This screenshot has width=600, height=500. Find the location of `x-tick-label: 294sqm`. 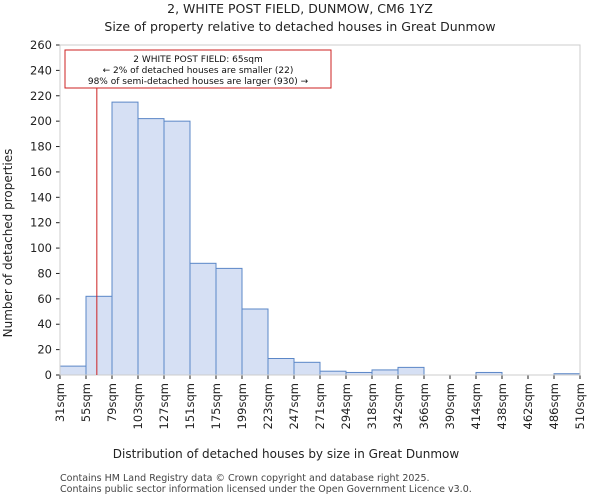

x-tick-label: 294sqm is located at coordinates (346, 406).